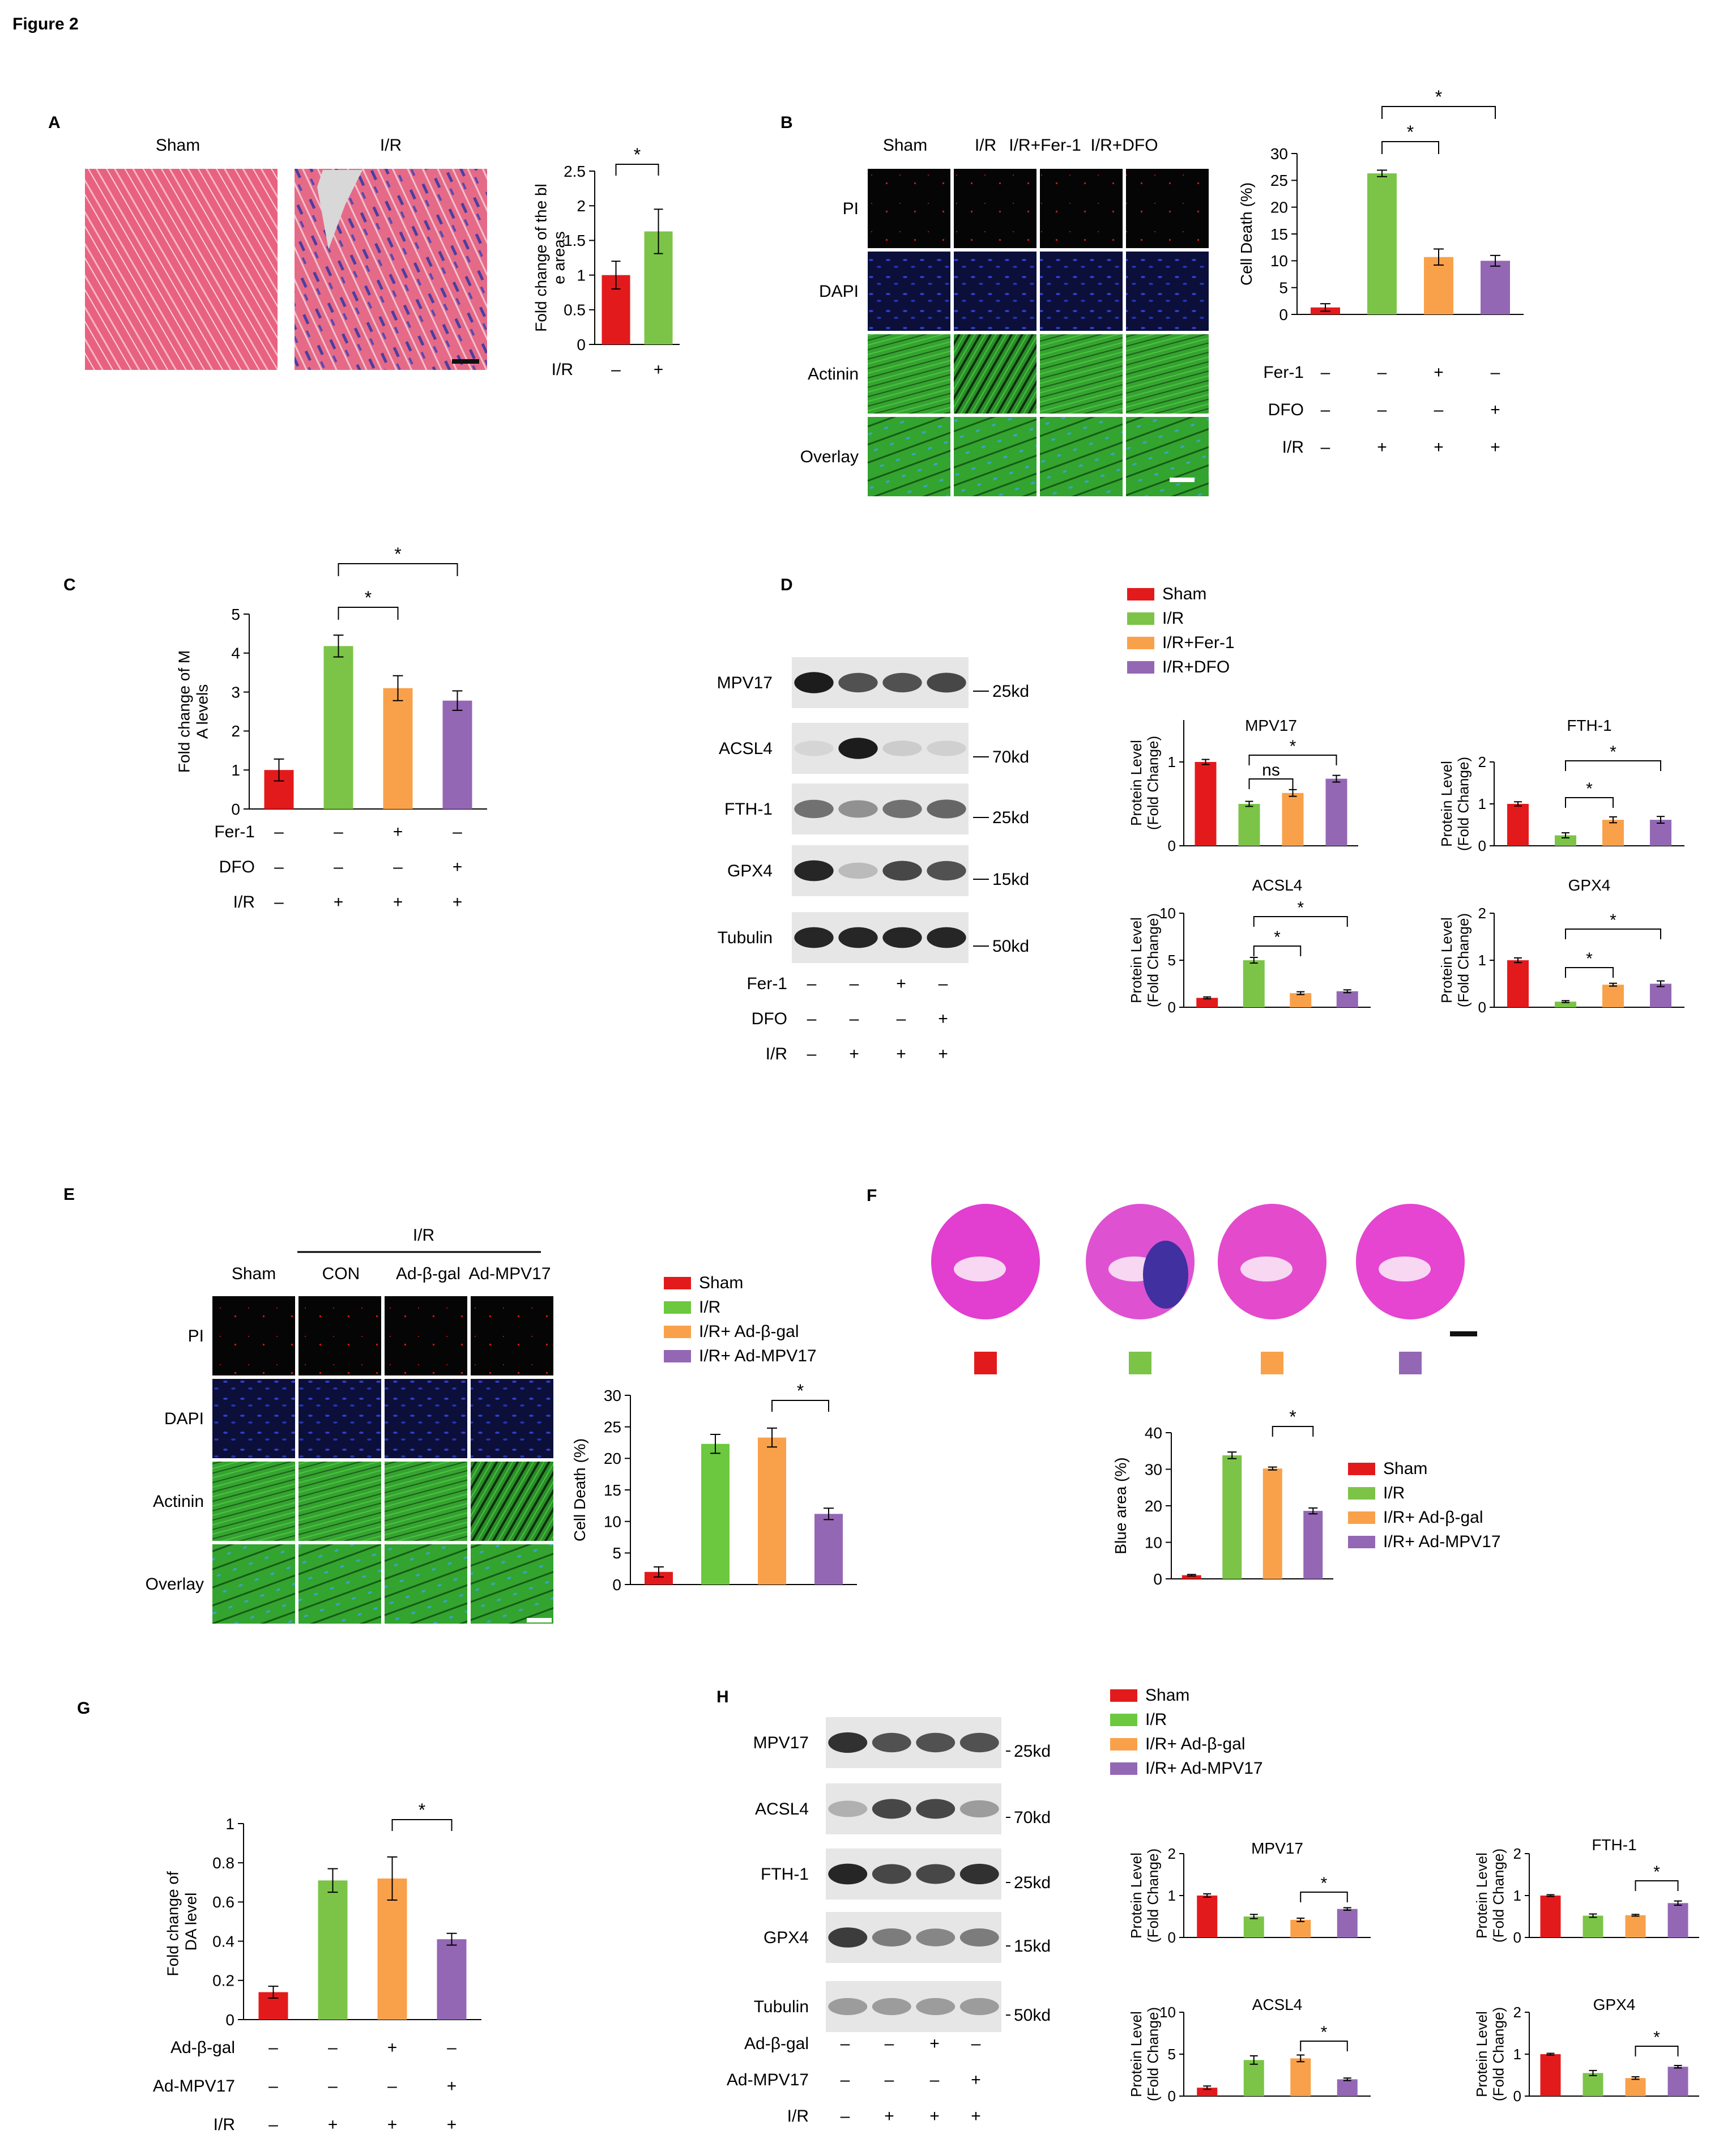  Describe the element at coordinates (465, 362) in the screenshot. I see `scale-bar` at that location.